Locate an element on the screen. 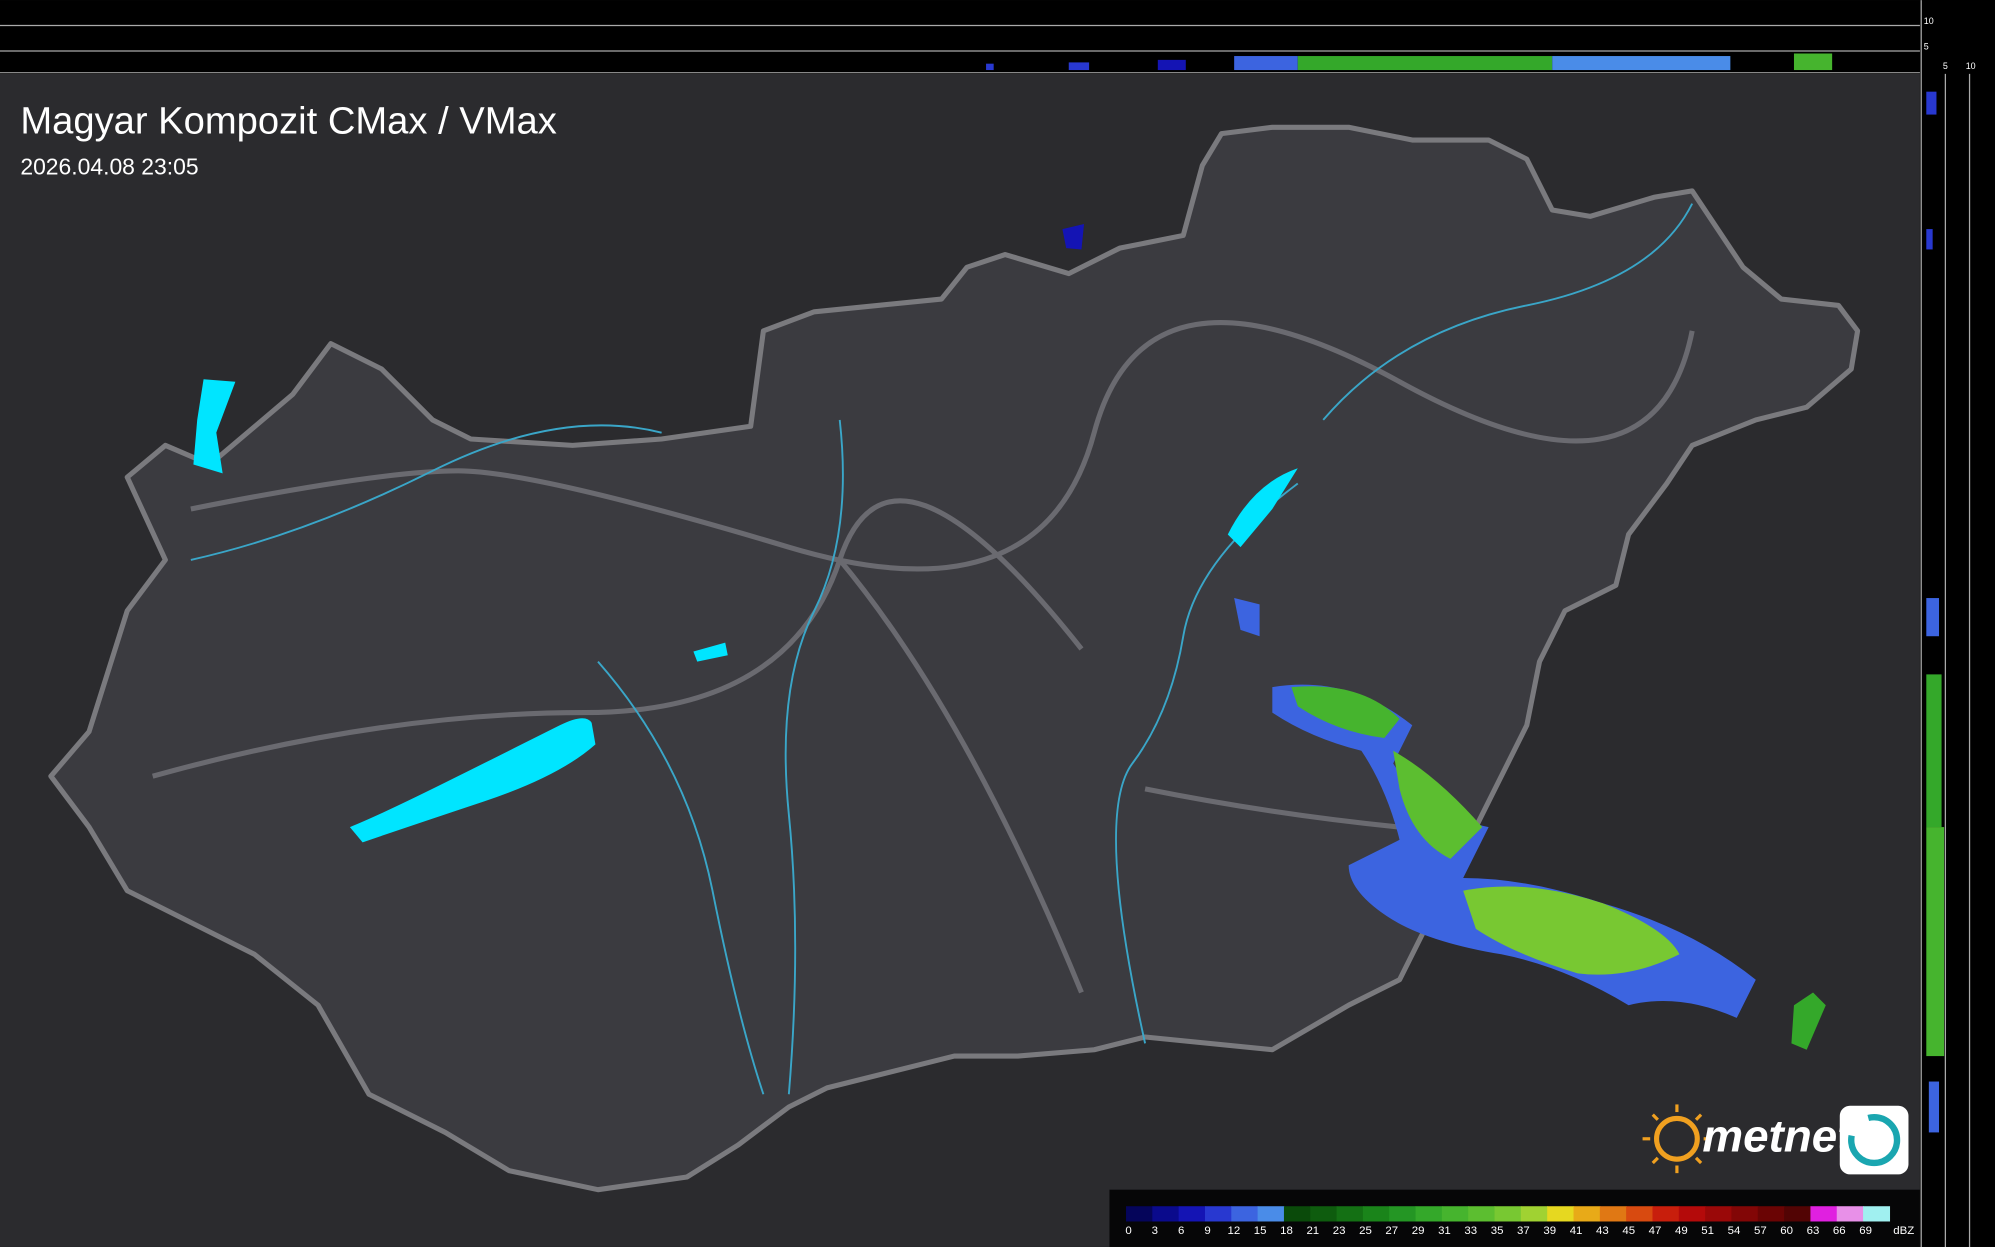 The height and width of the screenshot is (1247, 1995). legend-label: 51 is located at coordinates (1707, 1231).